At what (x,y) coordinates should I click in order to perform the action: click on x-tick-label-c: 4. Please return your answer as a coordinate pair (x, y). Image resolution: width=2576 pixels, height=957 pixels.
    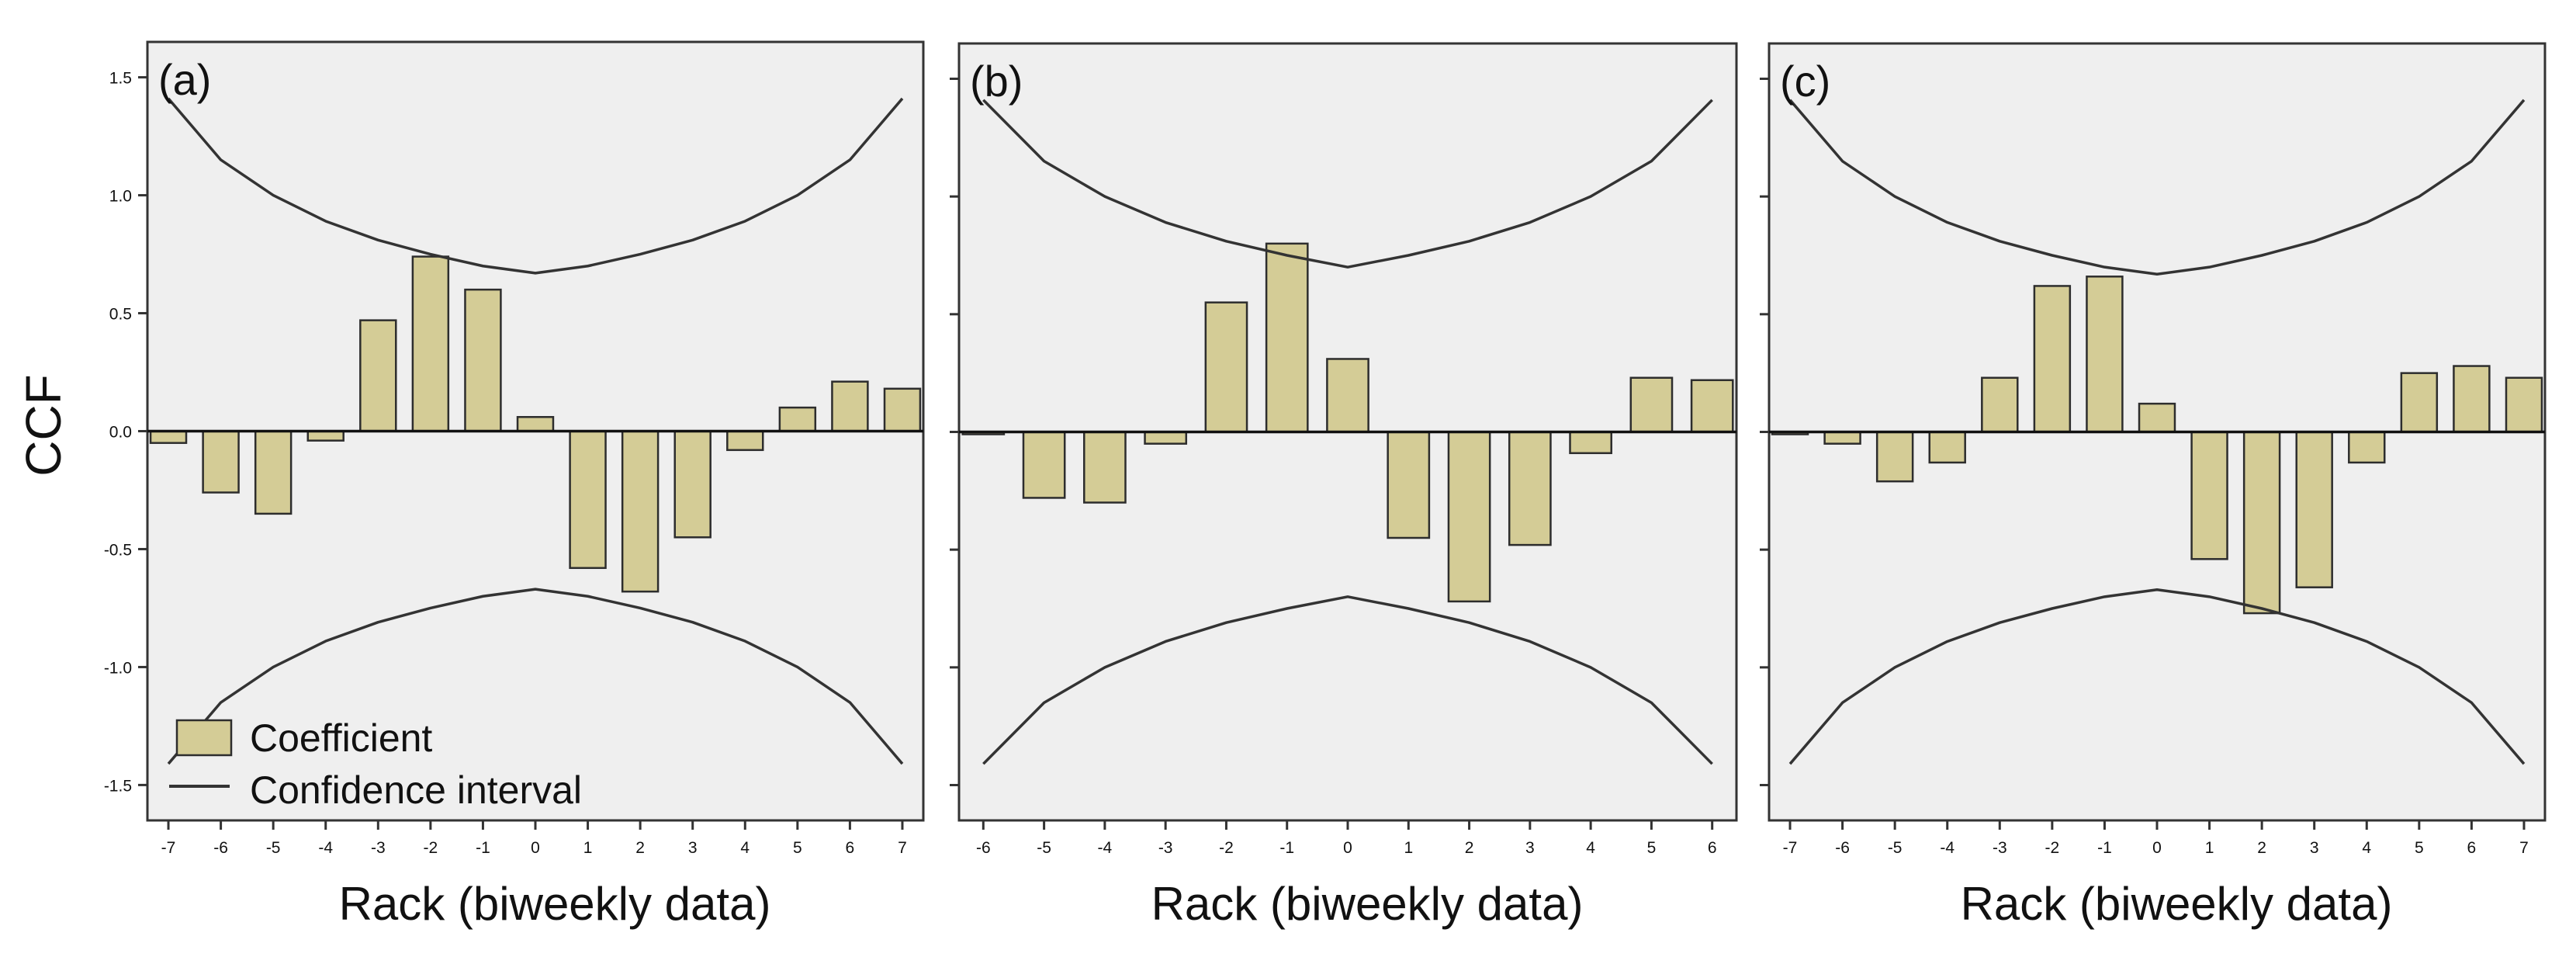
    Looking at the image, I should click on (2366, 848).